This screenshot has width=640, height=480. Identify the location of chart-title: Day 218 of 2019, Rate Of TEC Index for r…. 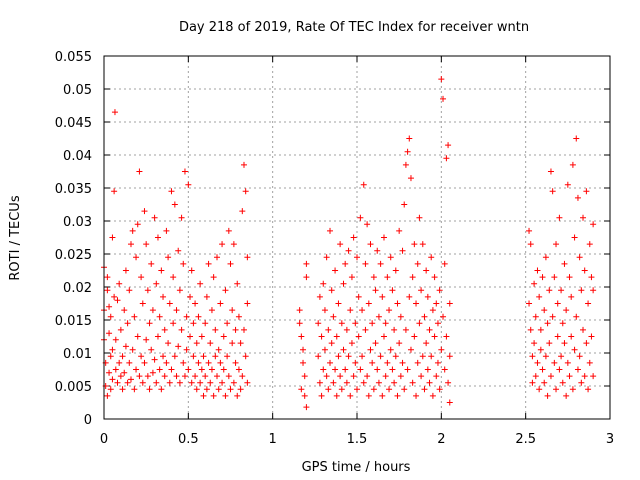
(354, 27).